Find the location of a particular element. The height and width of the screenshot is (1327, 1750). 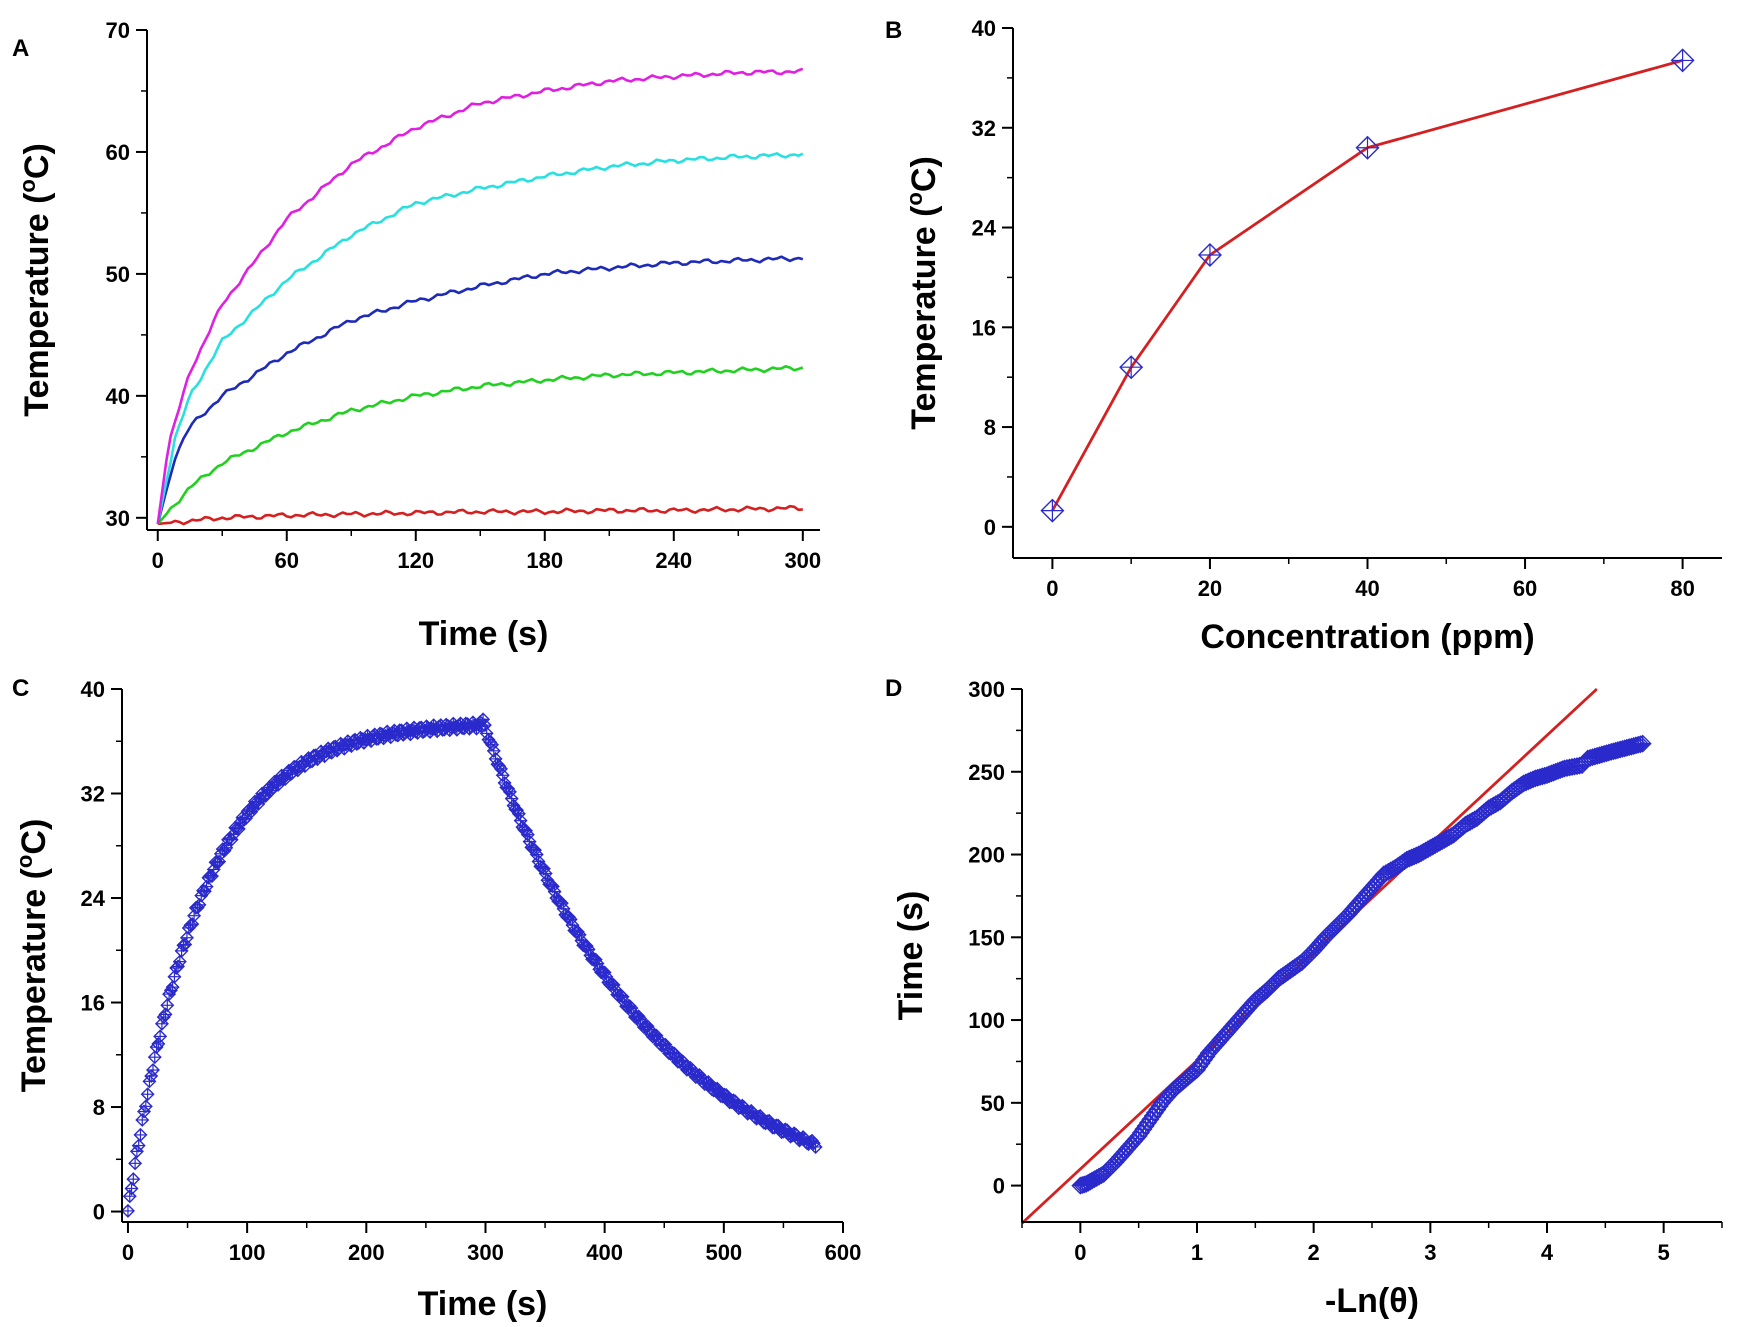

y-tick-label: 70 is located at coordinates (118, 30).